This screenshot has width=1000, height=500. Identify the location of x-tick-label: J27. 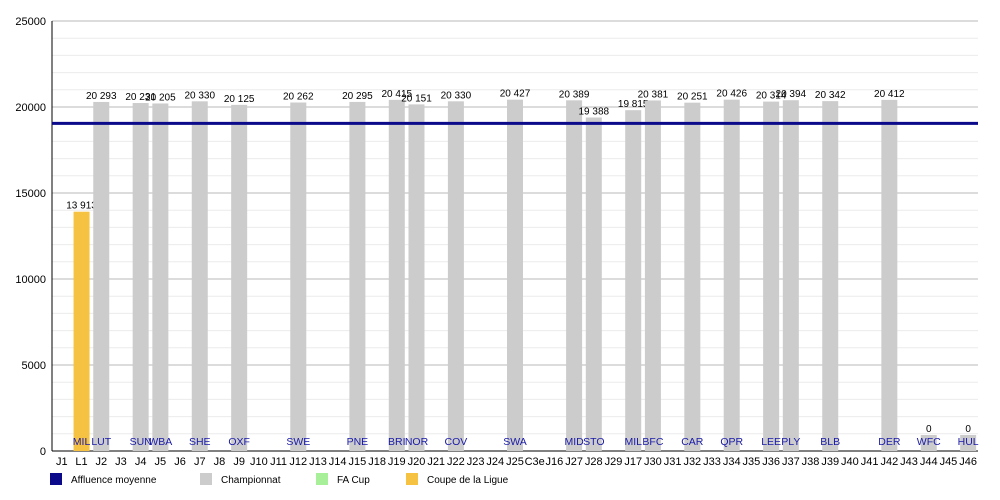
(574, 462).